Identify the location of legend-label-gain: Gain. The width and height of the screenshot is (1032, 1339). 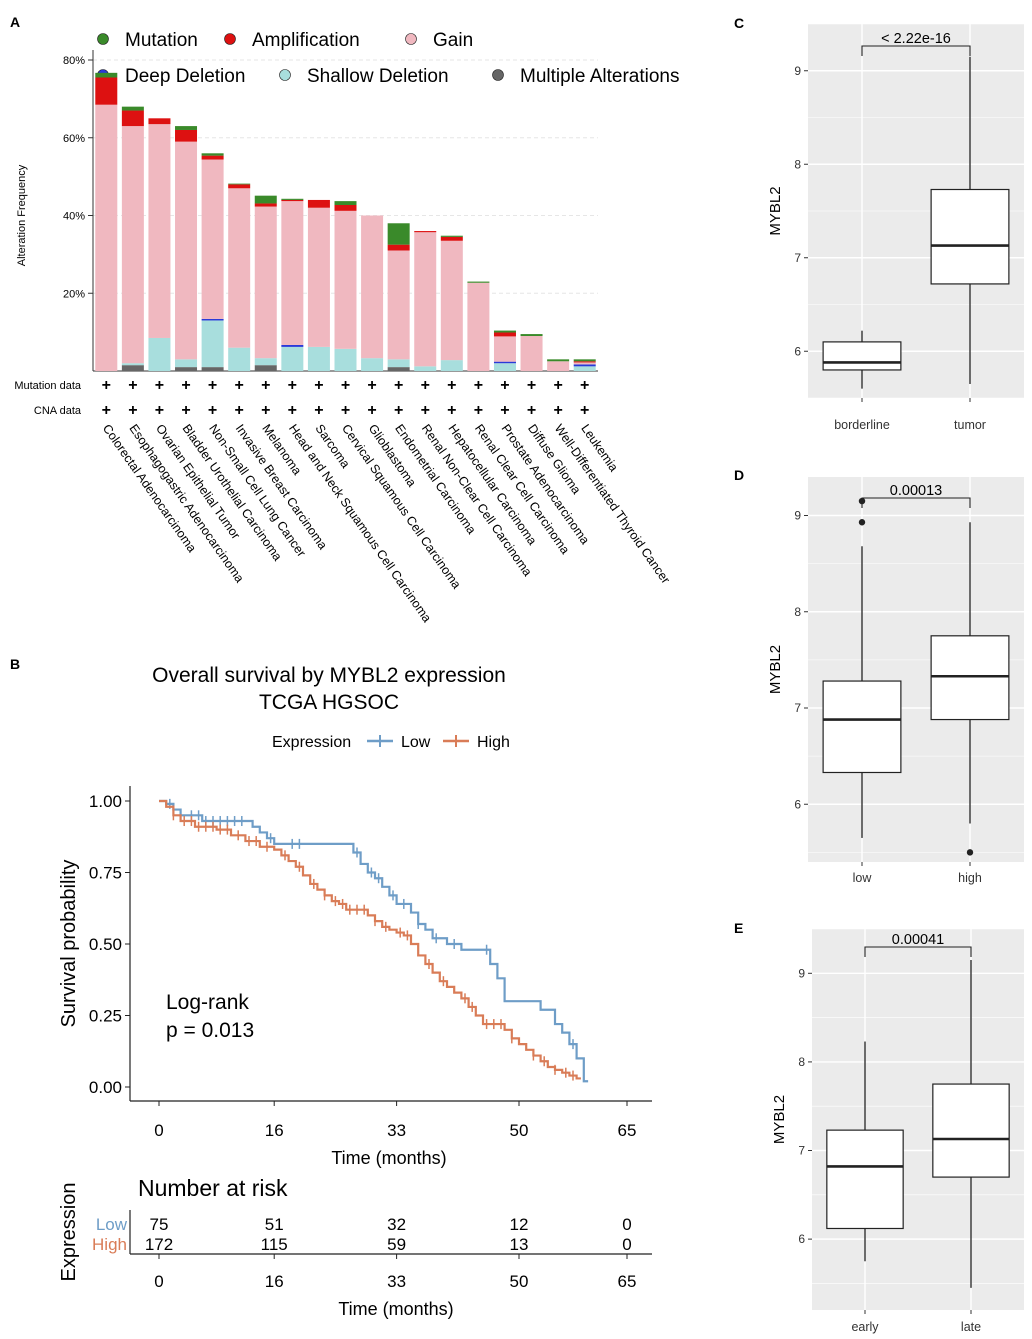
(453, 40).